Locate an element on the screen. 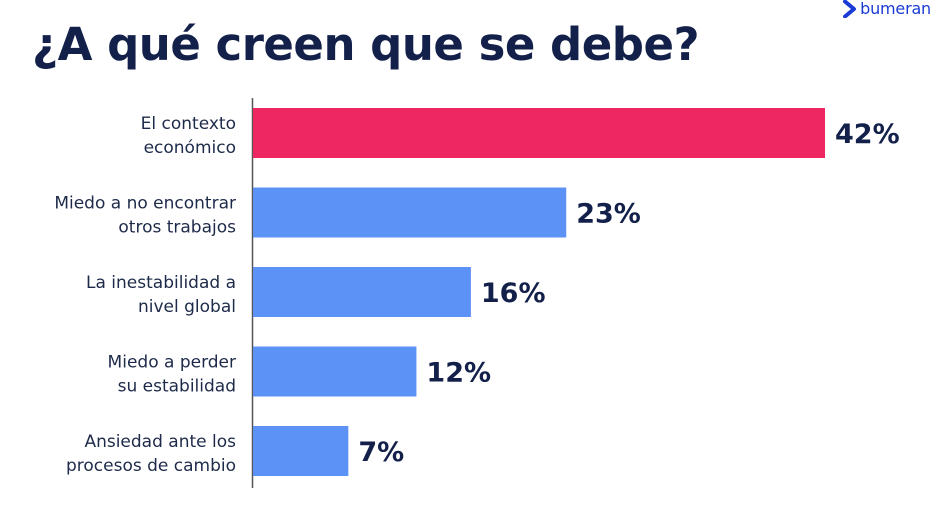 Image resolution: width=947 pixels, height=505 pixels. value-label-4: 7% is located at coordinates (381, 452).